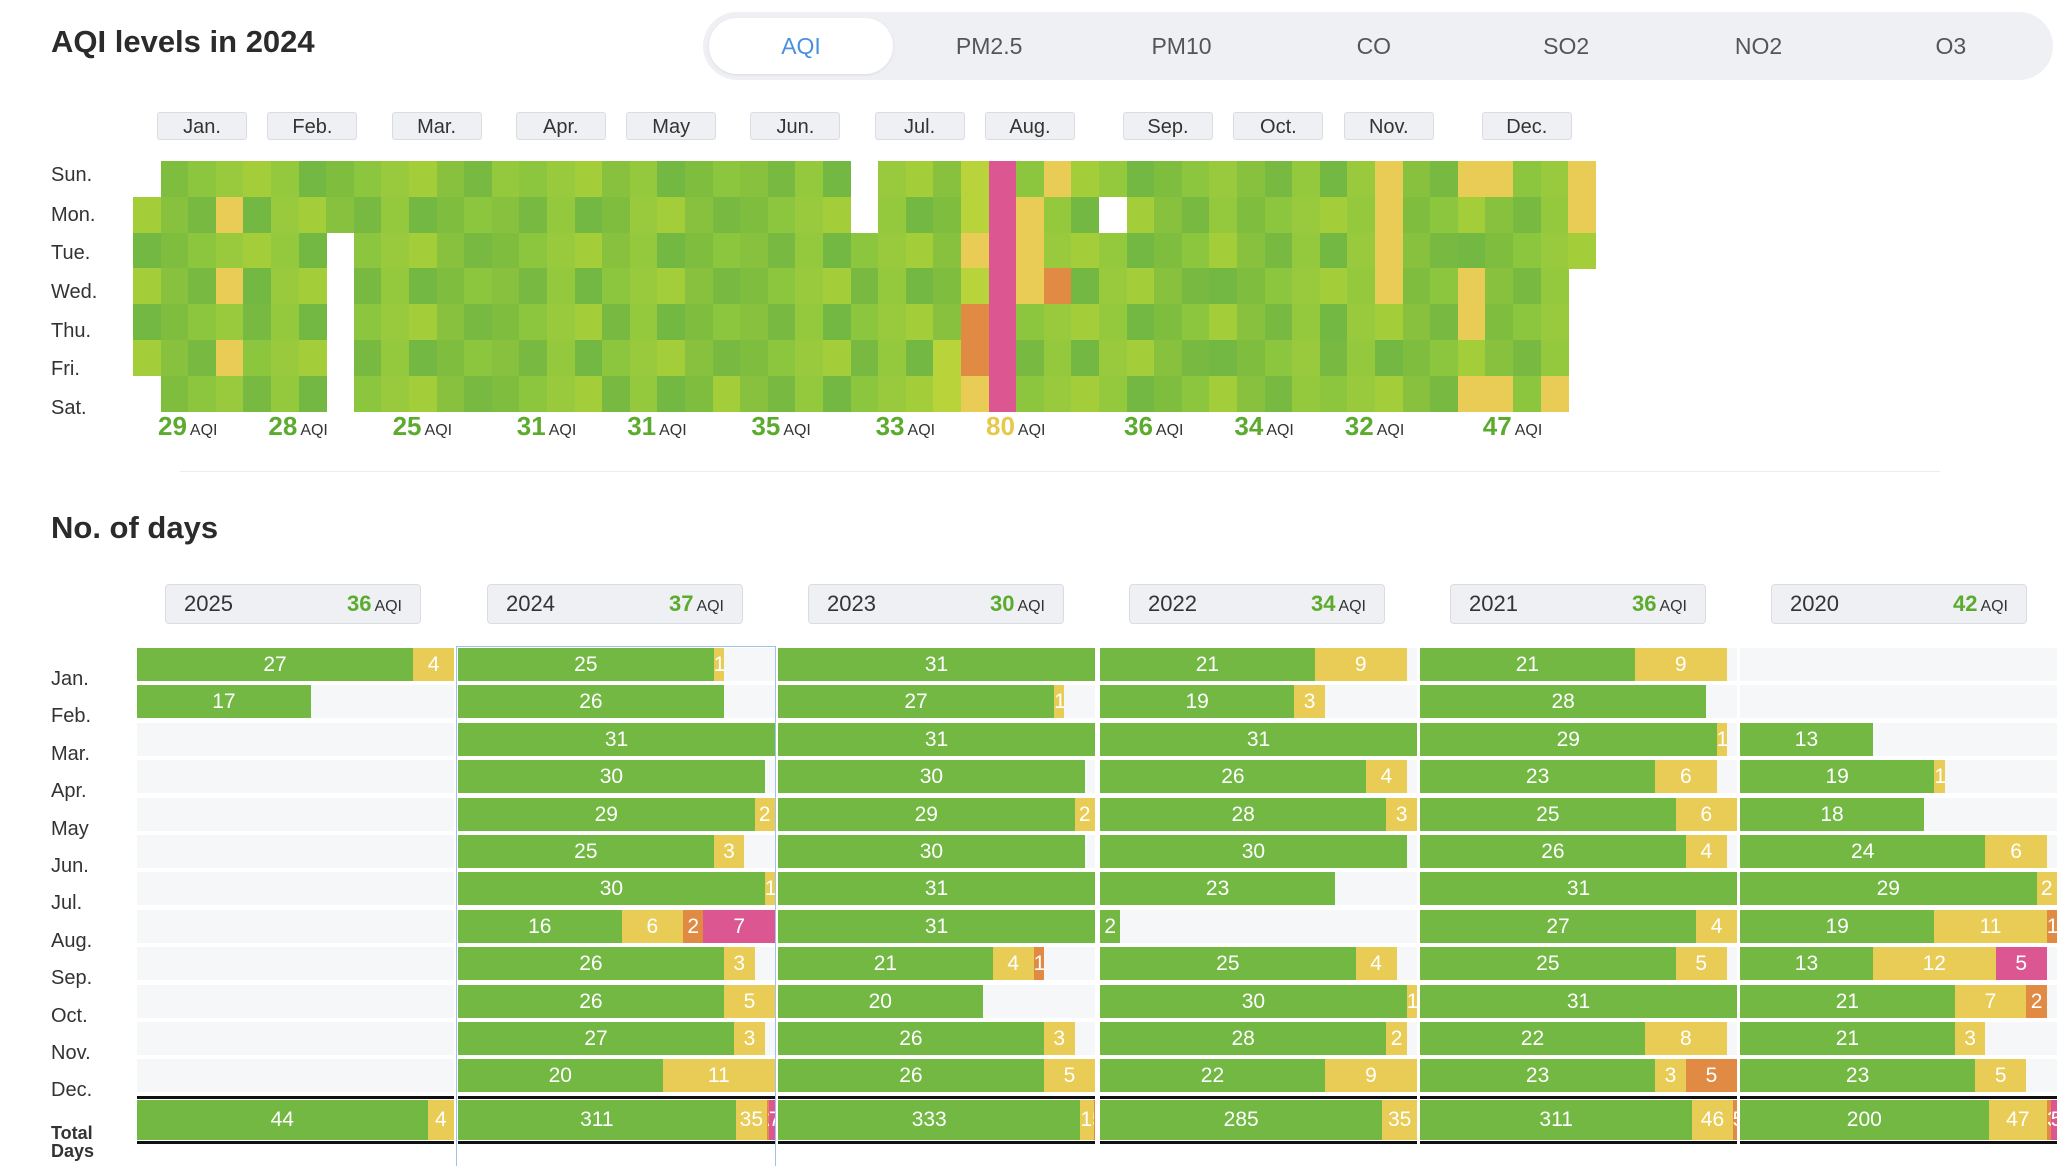 The image size is (2060, 1166). Describe the element at coordinates (1360, 664) in the screenshot. I see `bar-segment-moderate: 9` at that location.